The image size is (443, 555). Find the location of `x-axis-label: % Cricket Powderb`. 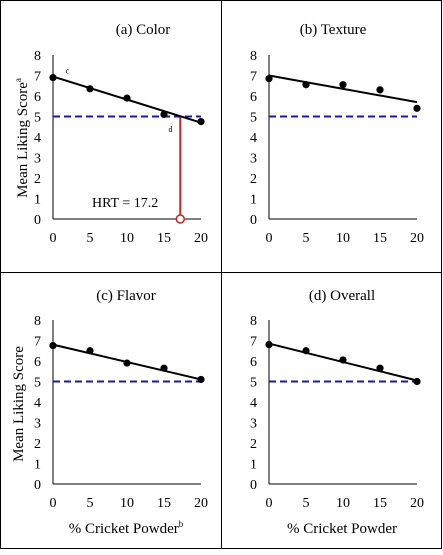

x-axis-label: % Cricket Powderb is located at coordinates (126, 528).